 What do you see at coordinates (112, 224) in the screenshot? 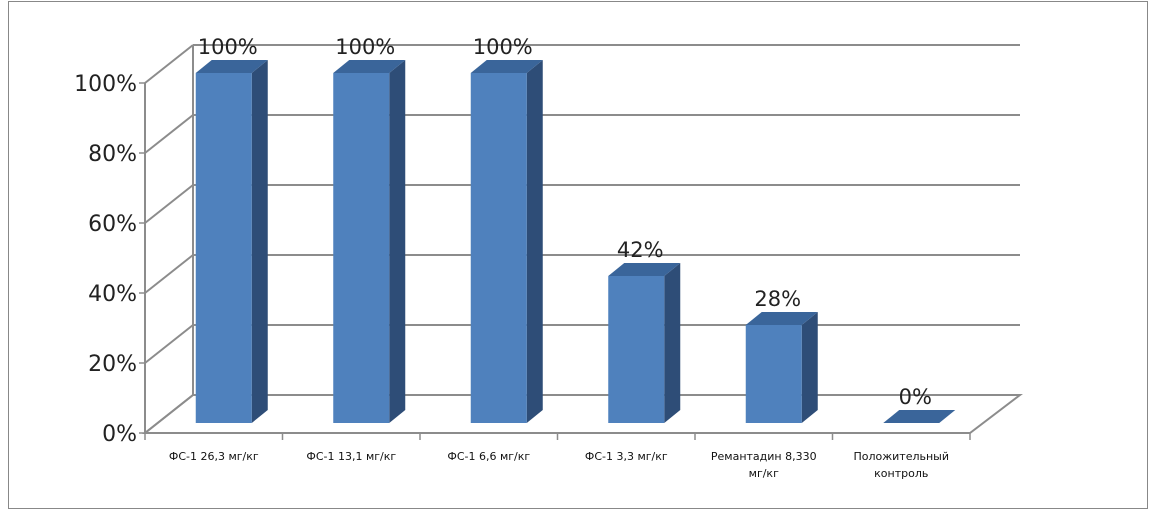
I see `y-tick-label: 60%` at bounding box center [112, 224].